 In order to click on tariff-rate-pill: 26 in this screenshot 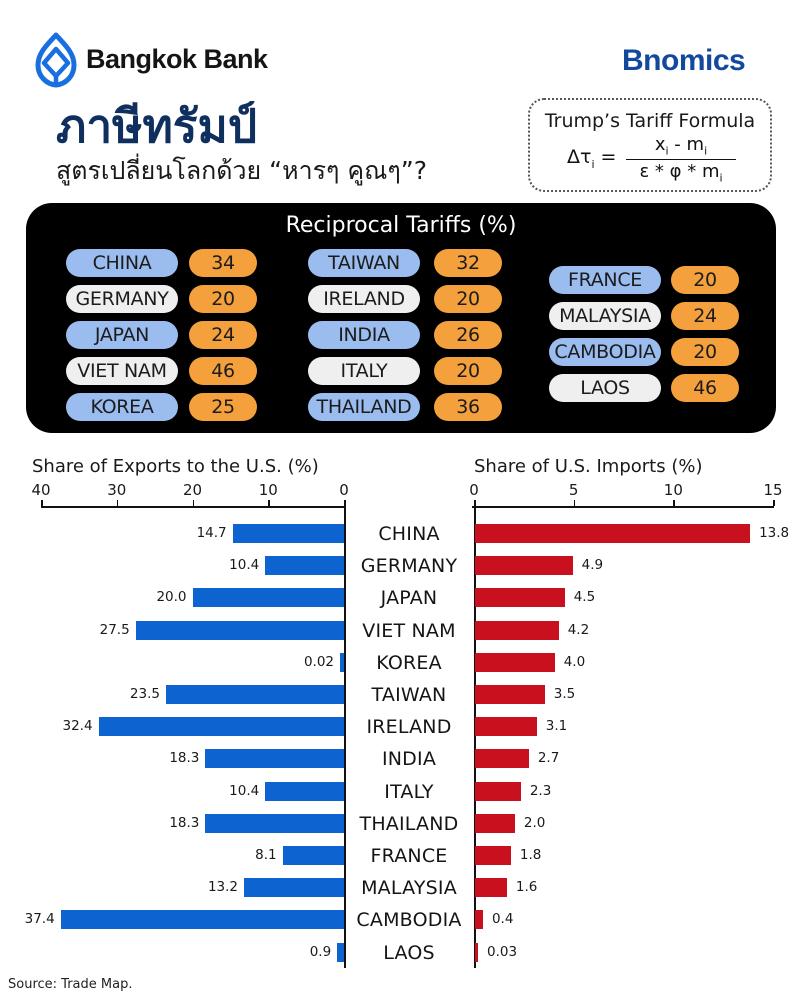, I will do `click(468, 335)`.